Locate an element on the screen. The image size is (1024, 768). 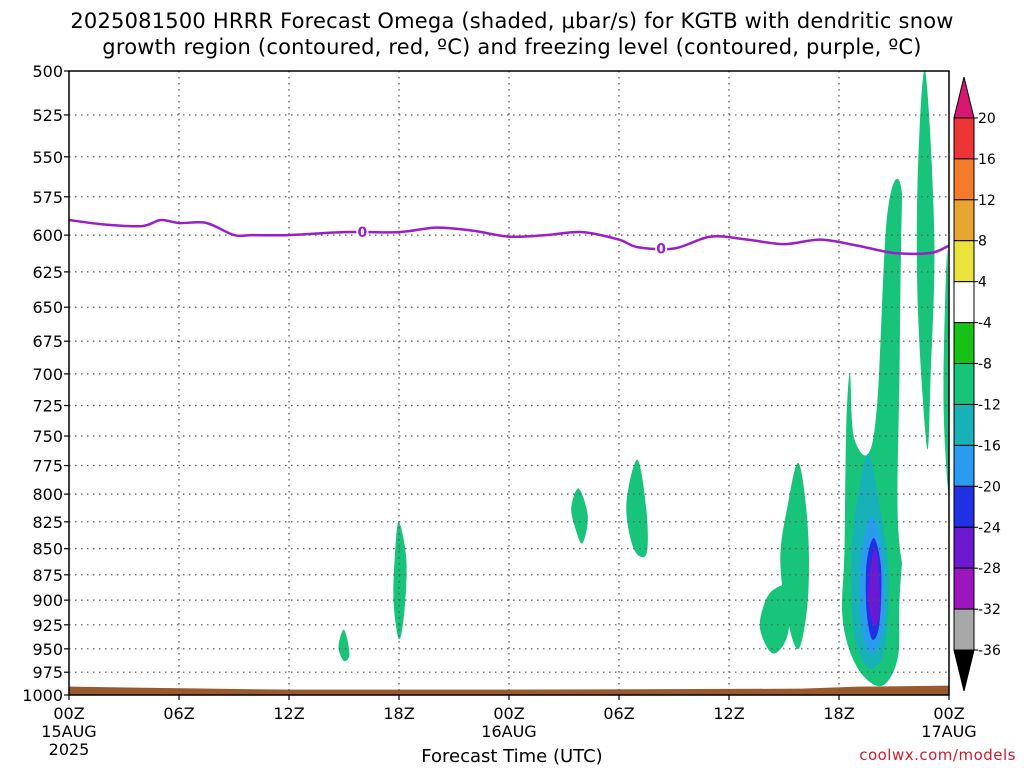
y-tick-label: 500 is located at coordinates (47, 71).